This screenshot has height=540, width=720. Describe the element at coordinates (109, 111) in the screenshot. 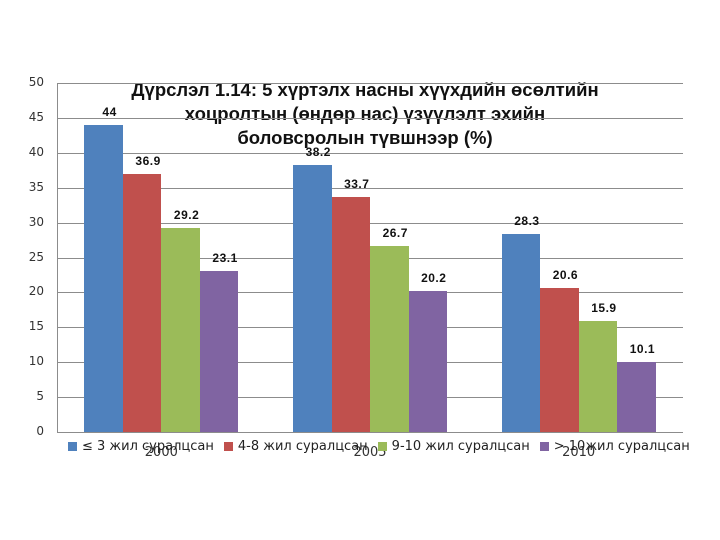

I see `data-label: 44` at that location.